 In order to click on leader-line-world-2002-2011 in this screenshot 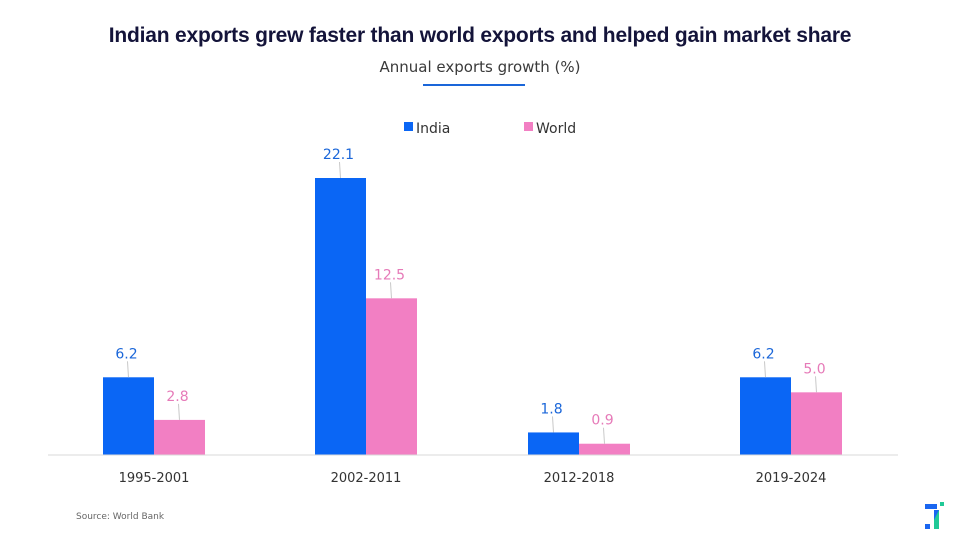, I will do `click(391, 290)`.